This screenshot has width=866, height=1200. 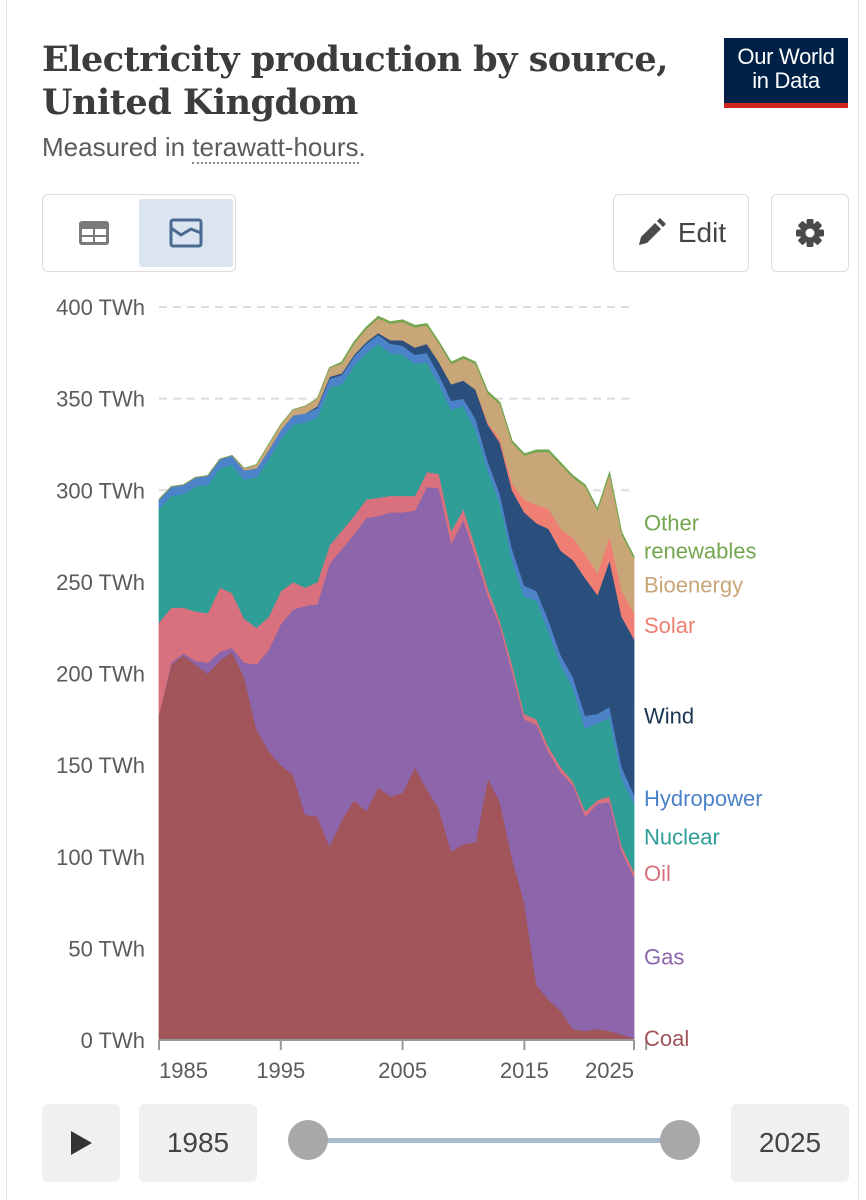 I want to click on play-icon, so click(x=81, y=1143).